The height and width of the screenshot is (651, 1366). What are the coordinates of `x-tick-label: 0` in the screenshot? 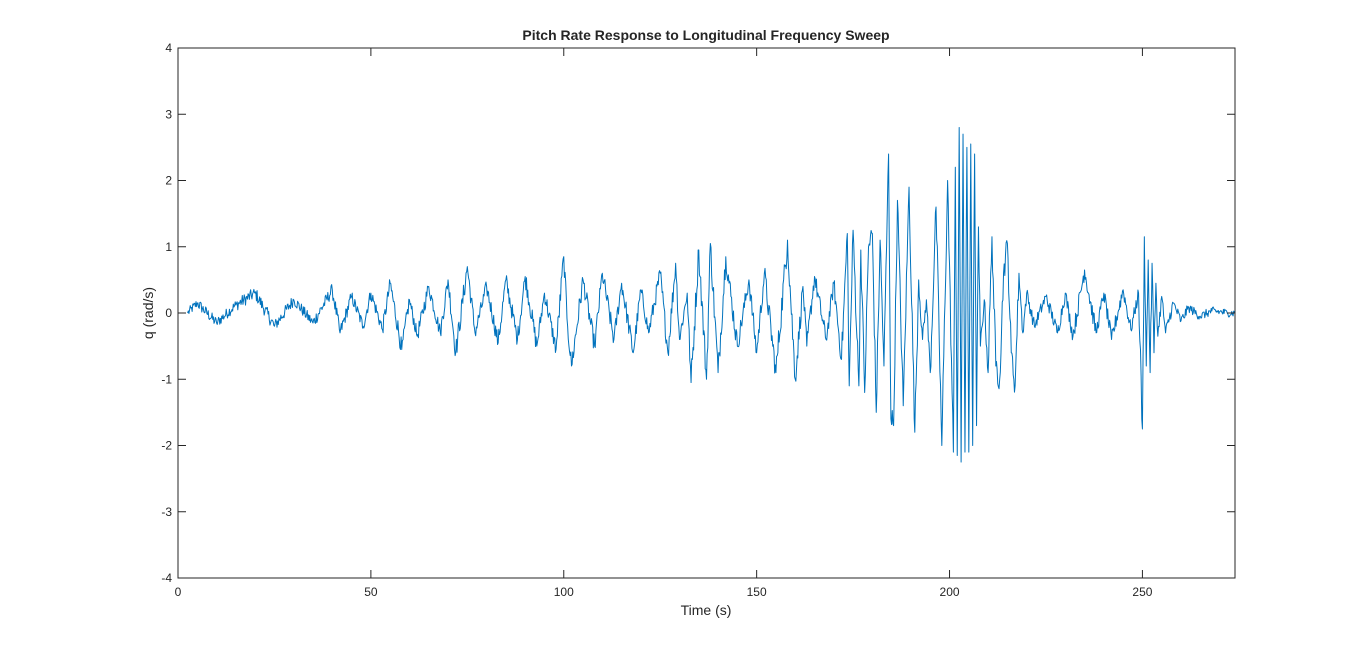 It's located at (178, 592).